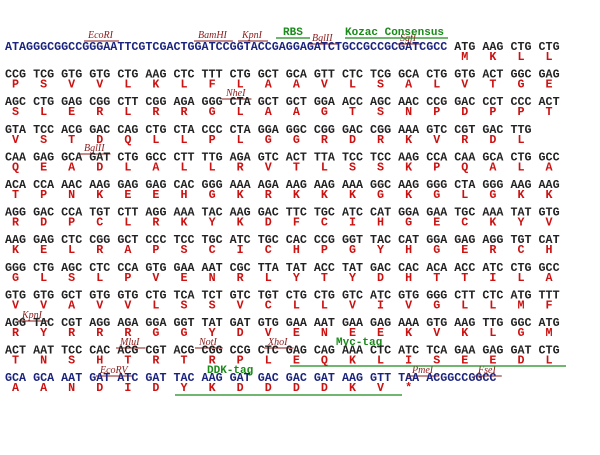 The height and width of the screenshot is (455, 600). I want to click on site-label: FseI, so click(486, 370).